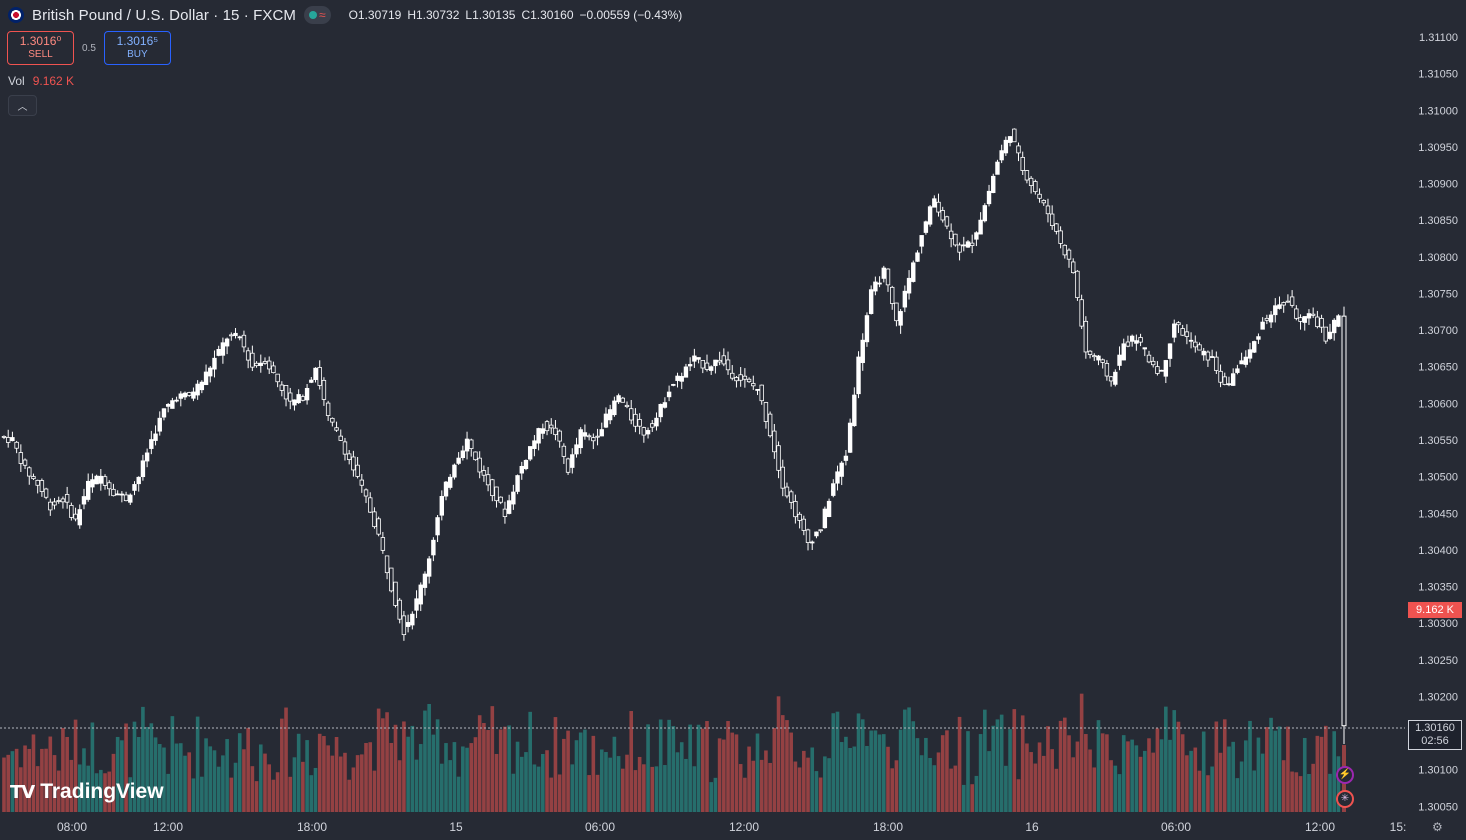 Image resolution: width=1466 pixels, height=840 pixels. I want to click on settings-gear-icon: ⚙, so click(1437, 827).